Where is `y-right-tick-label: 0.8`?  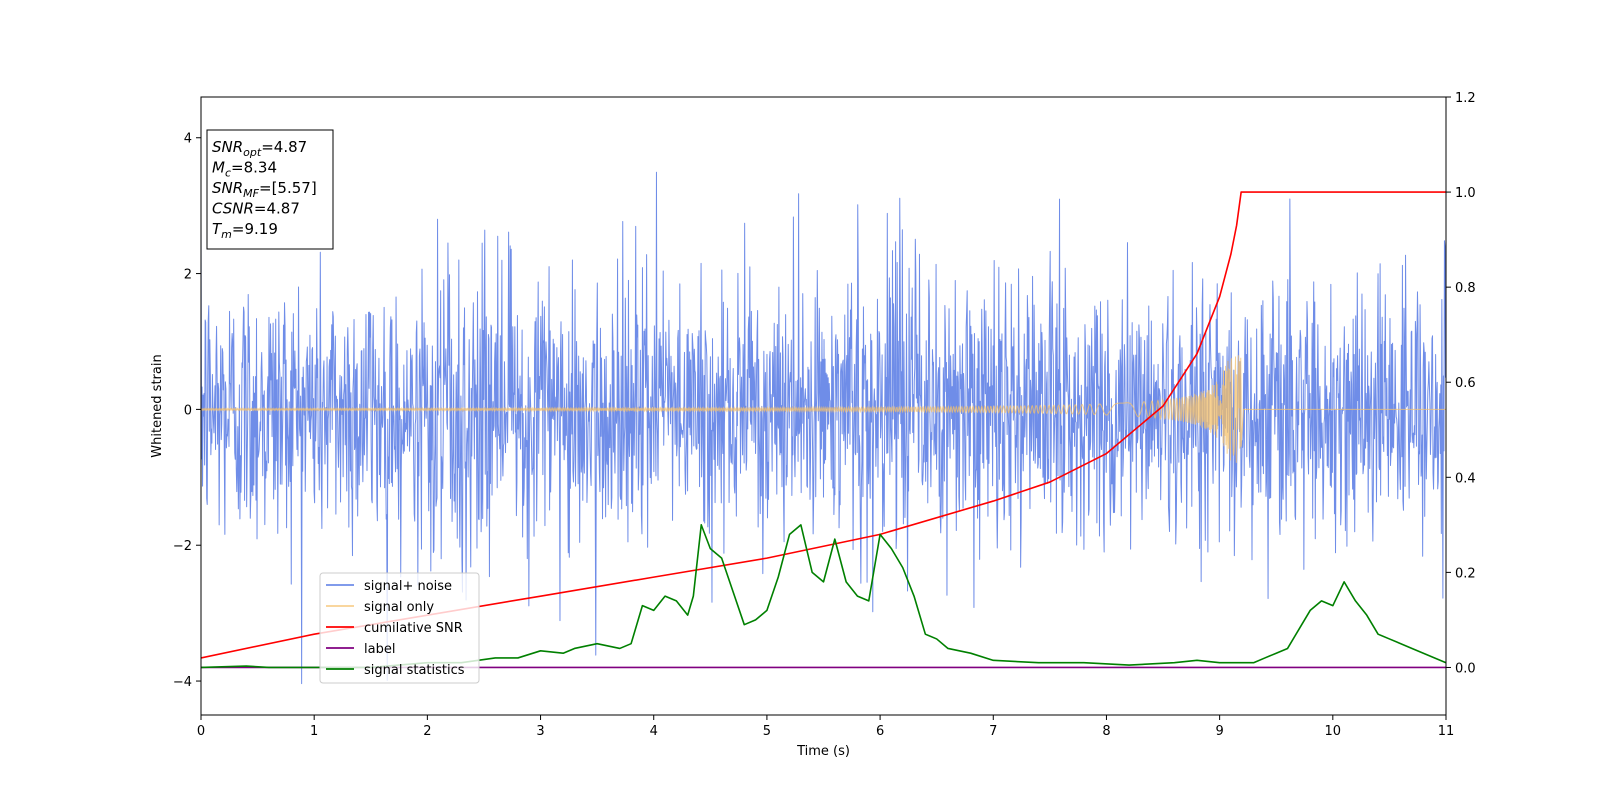 y-right-tick-label: 0.8 is located at coordinates (1465, 288).